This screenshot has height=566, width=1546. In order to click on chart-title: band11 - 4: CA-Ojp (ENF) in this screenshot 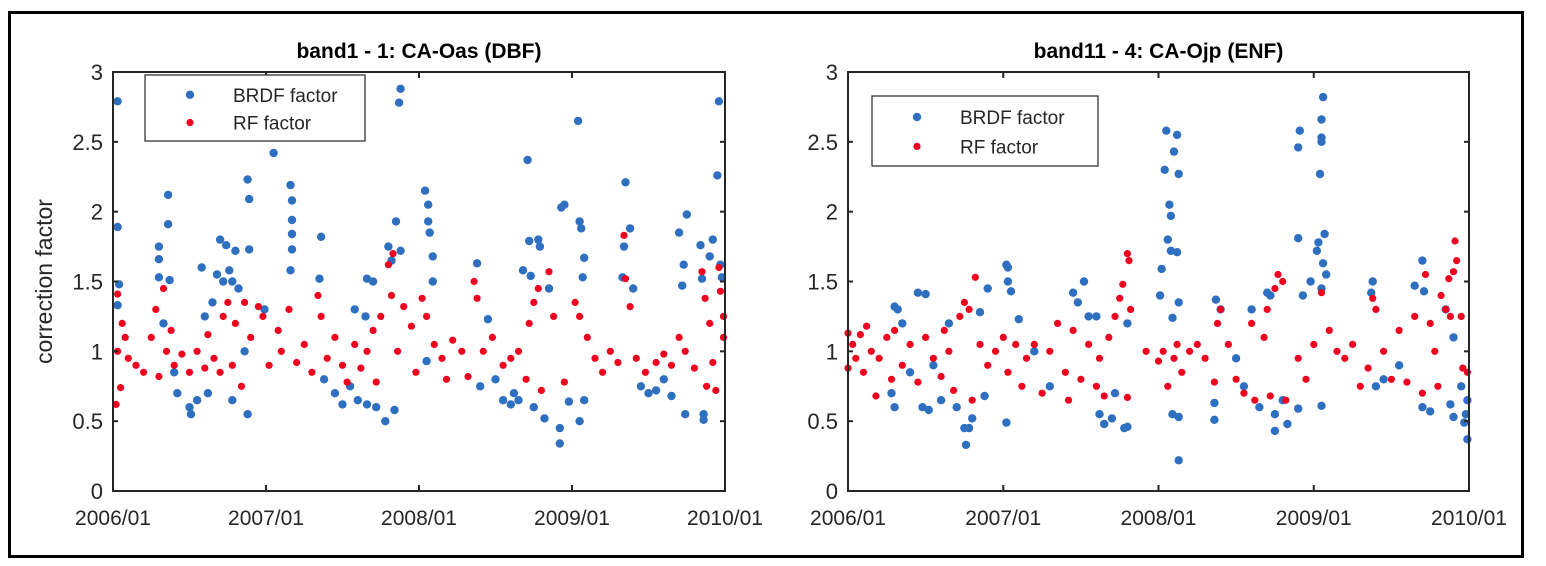, I will do `click(1159, 51)`.